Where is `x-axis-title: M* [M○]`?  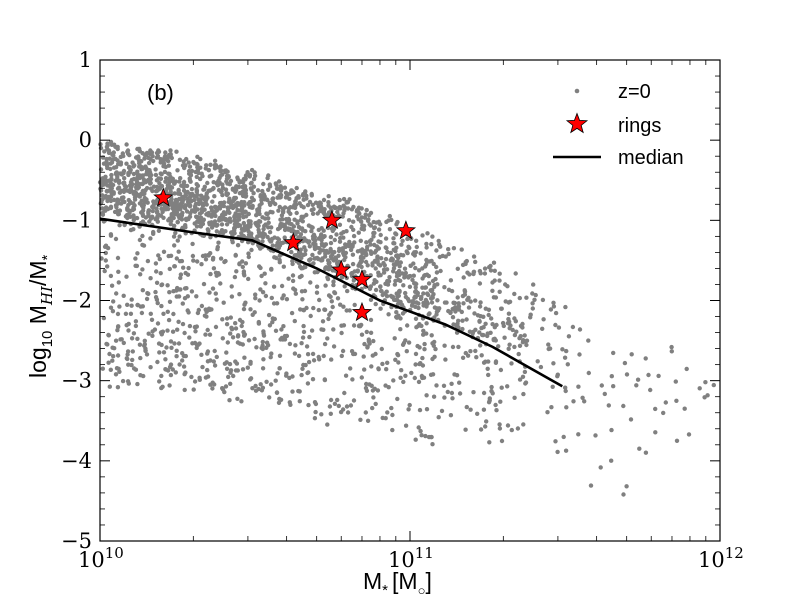 x-axis-title: M* [M○] is located at coordinates (397, 583).